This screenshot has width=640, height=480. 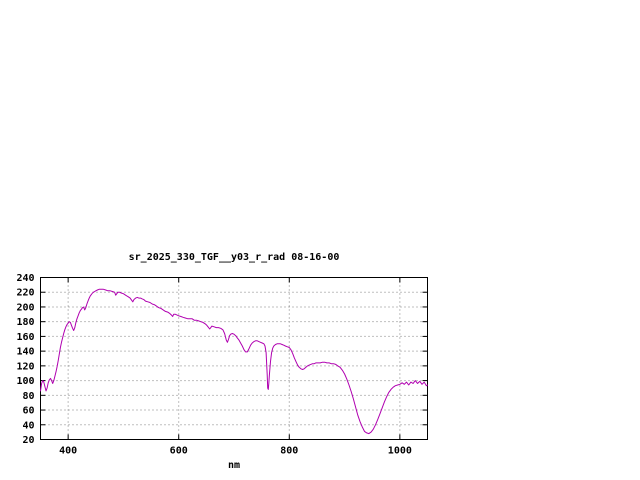 I want to click on x-tick-label: 1000, so click(x=400, y=451).